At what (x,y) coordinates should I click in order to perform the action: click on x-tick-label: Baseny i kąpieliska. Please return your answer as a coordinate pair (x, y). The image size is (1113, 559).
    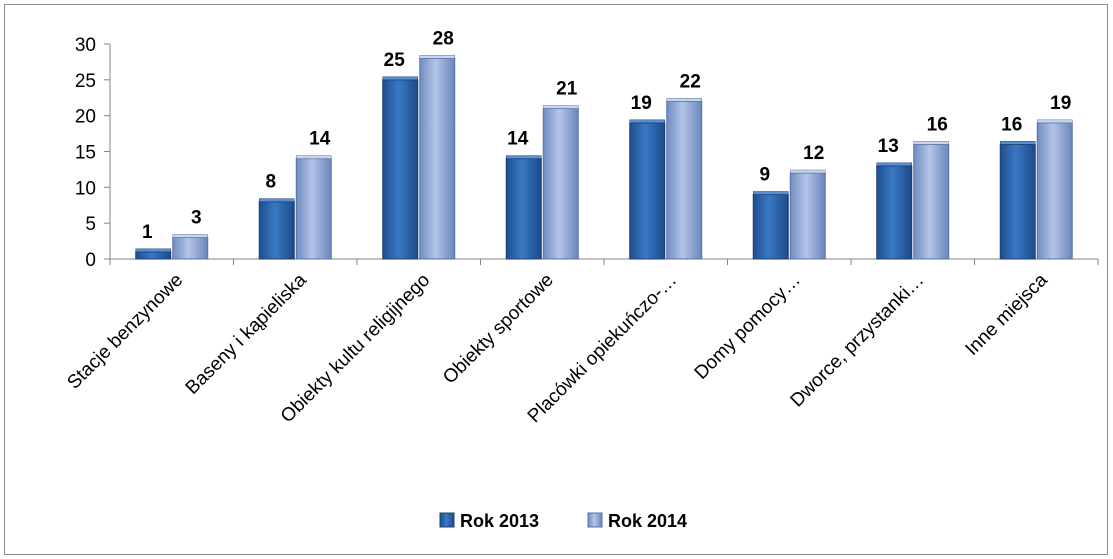
    Looking at the image, I should click on (246, 333).